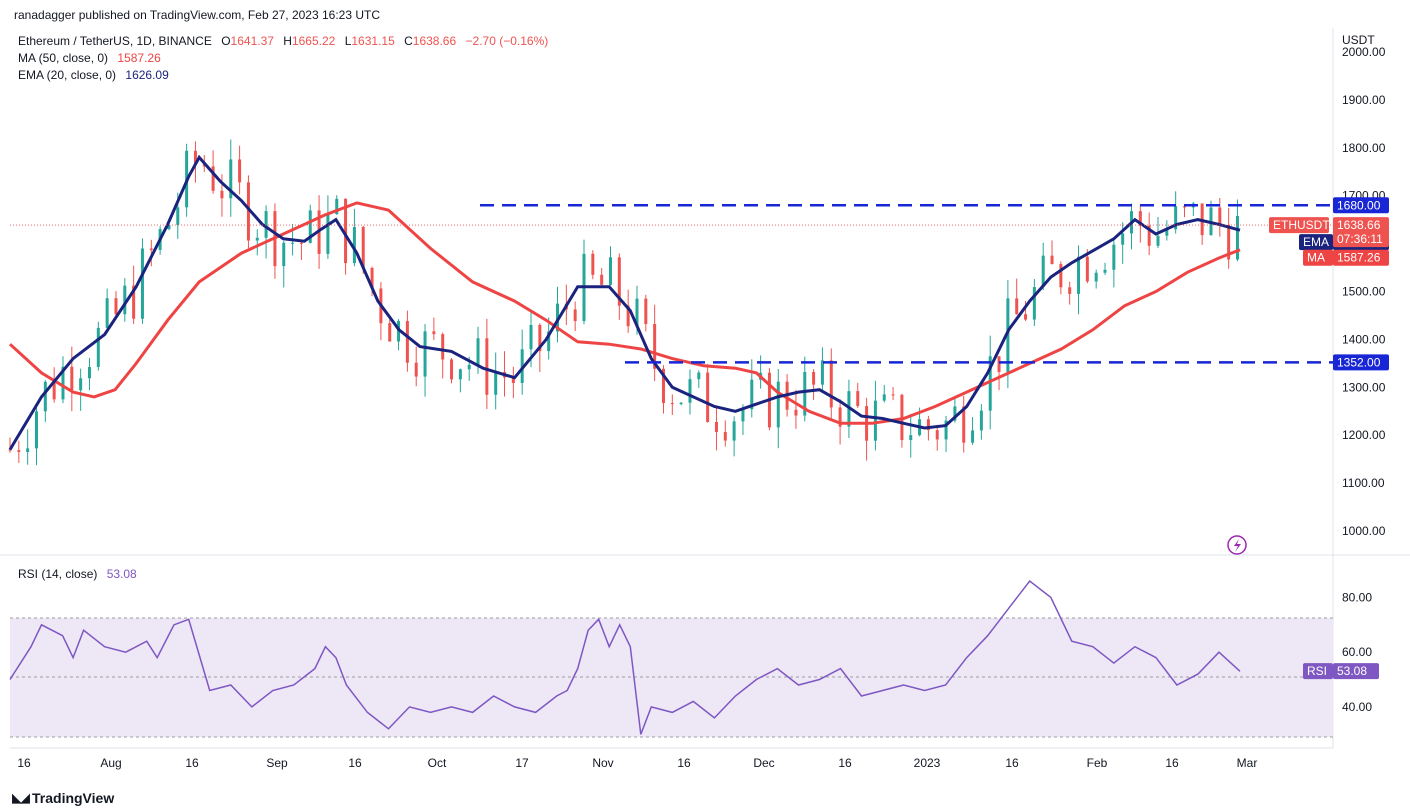  What do you see at coordinates (507, 41) in the screenshot?
I see `change-value: −2.70 (−0.16%)` at bounding box center [507, 41].